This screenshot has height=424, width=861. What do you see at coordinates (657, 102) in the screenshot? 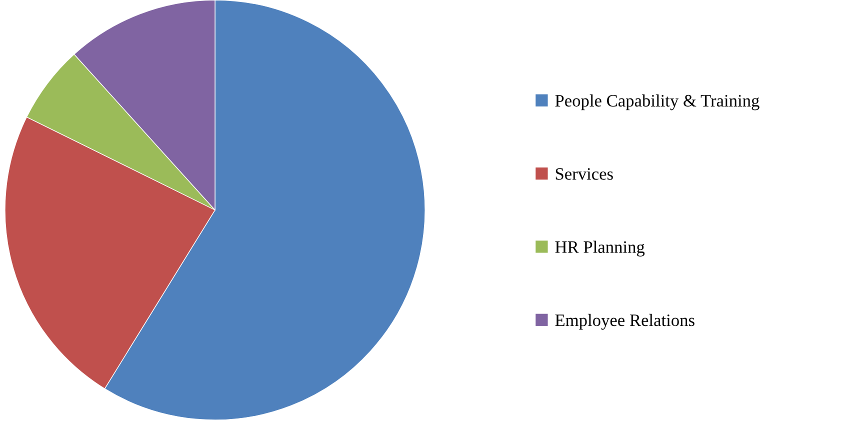
I see `legend-label: People Capability & Training` at bounding box center [657, 102].